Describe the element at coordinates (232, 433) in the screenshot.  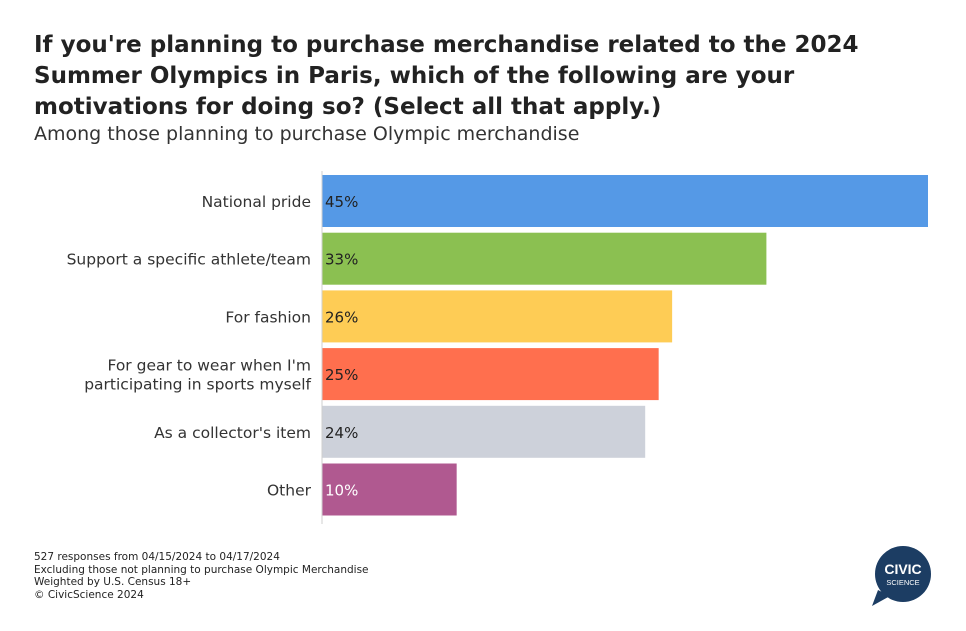
I see `category-label-4: As a collector's item` at that location.